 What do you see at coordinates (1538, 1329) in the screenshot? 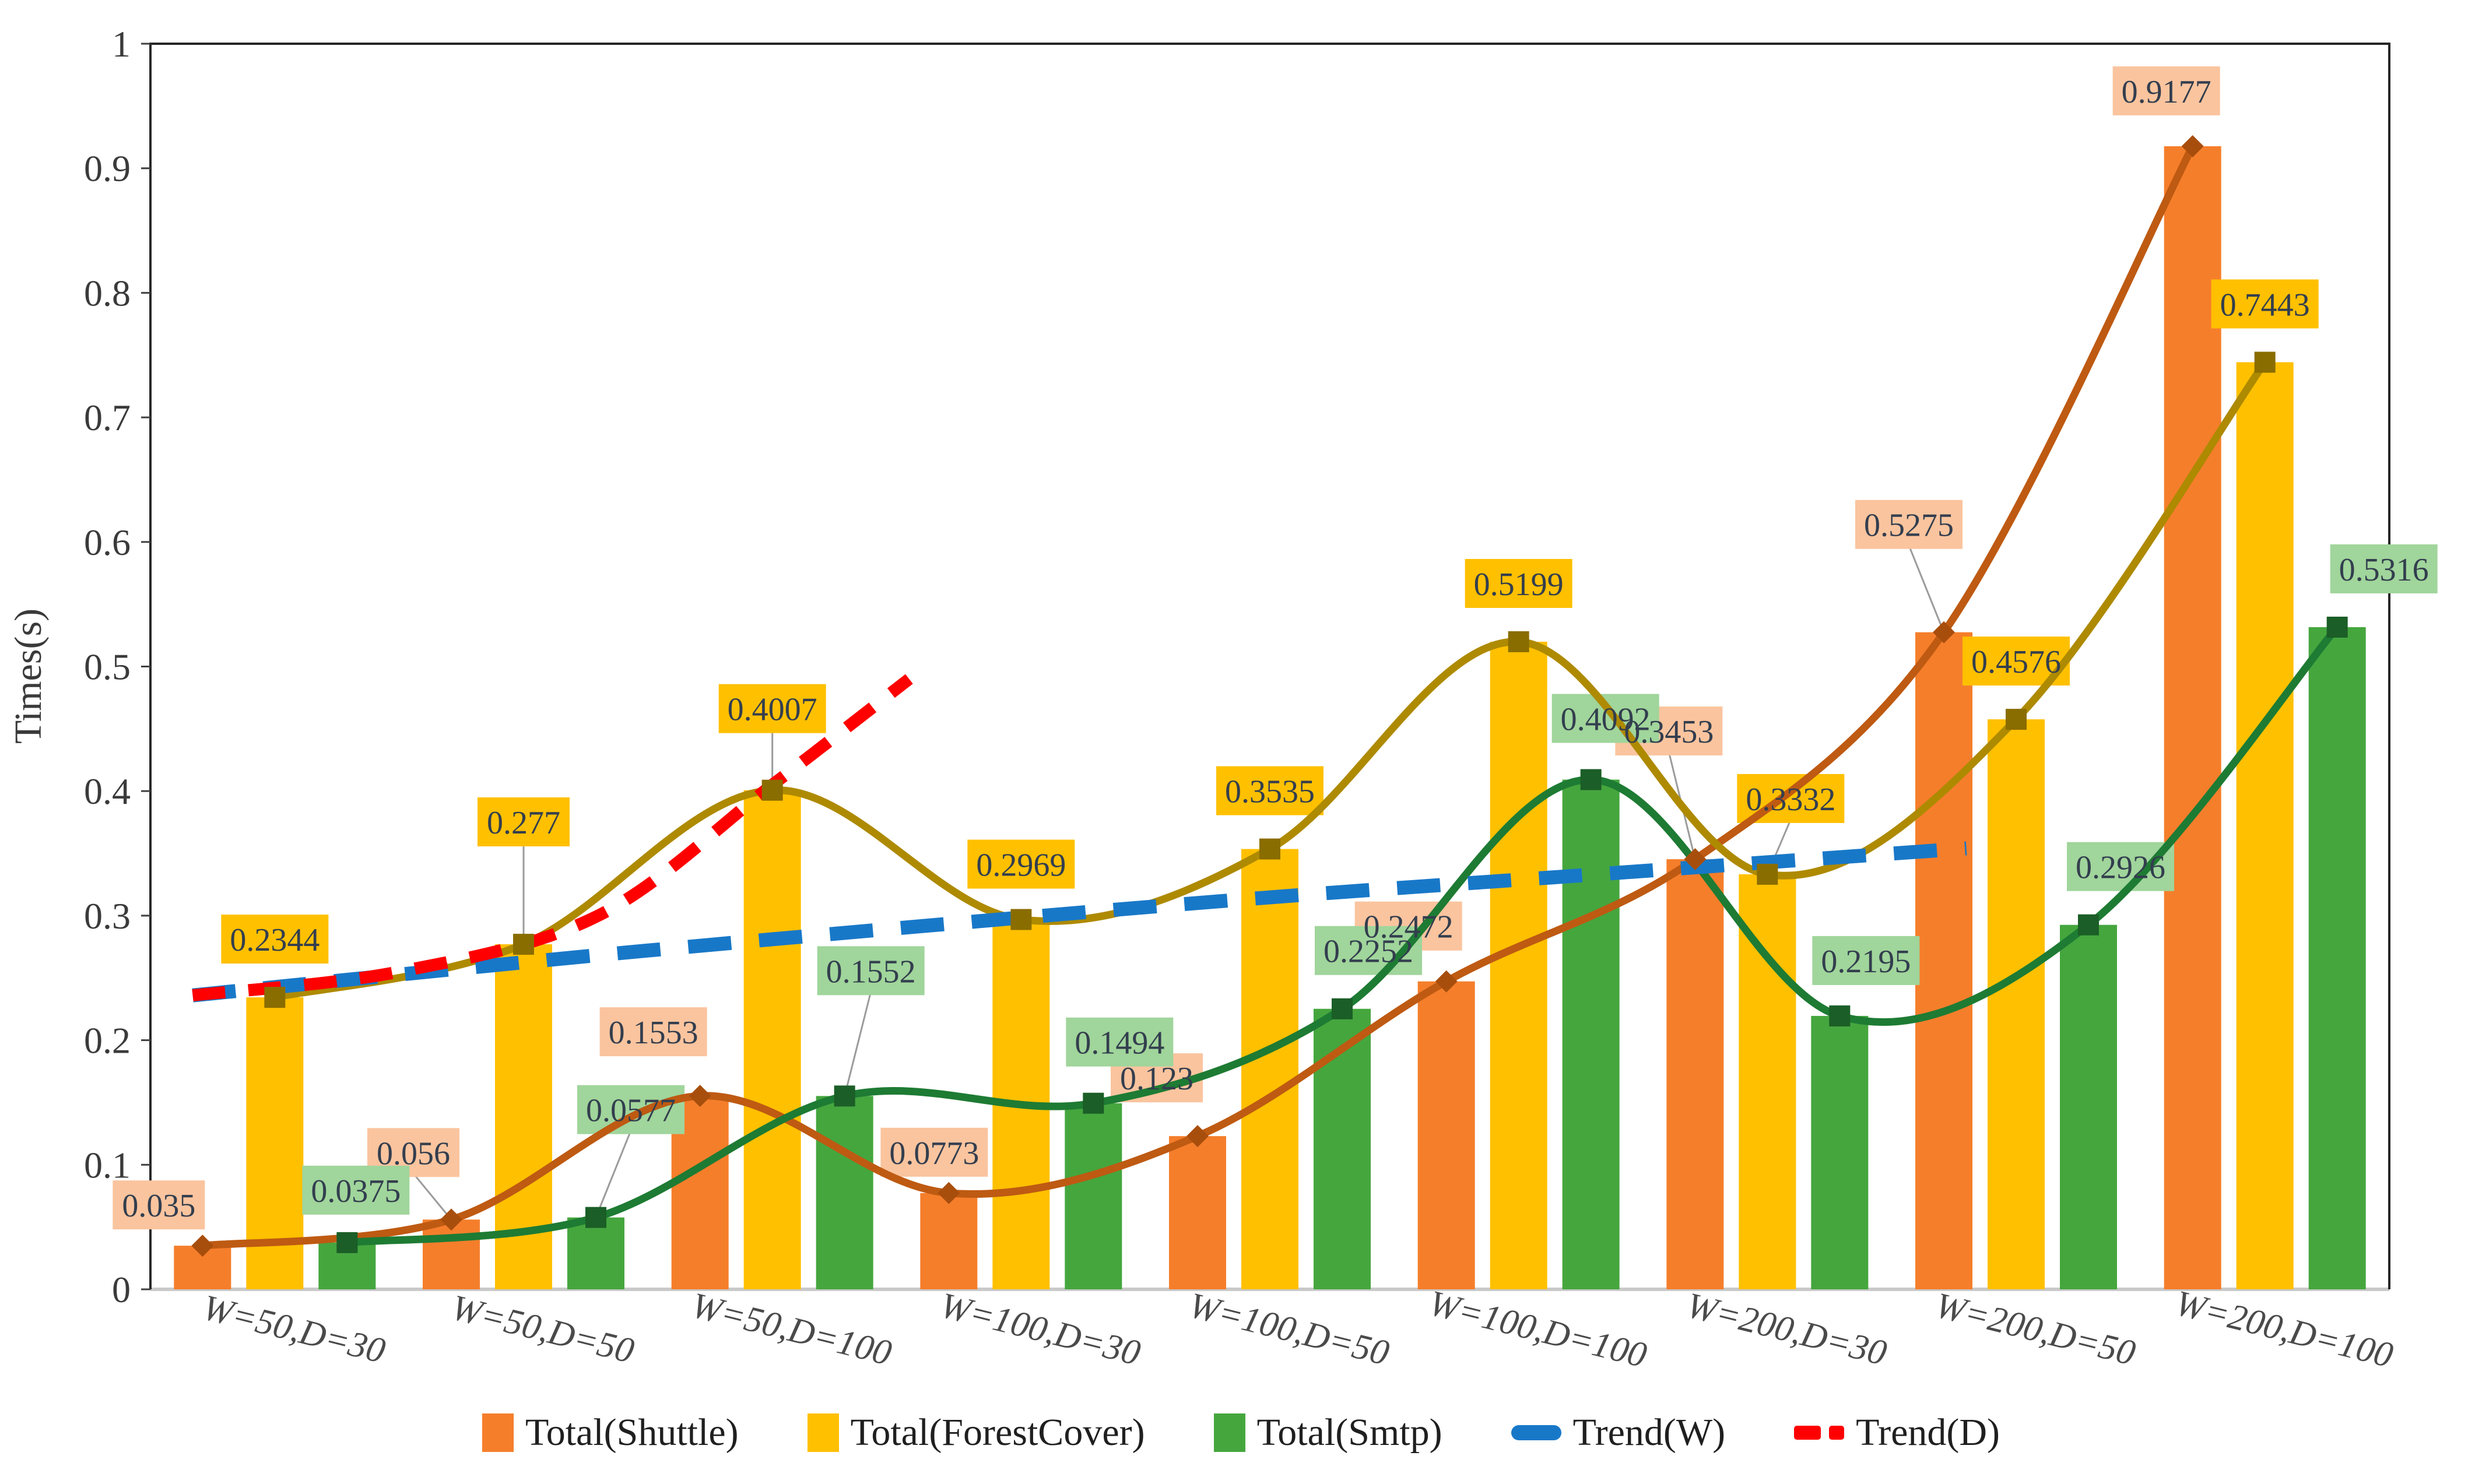
I see `x-axis-category-label: W=100,D=100` at bounding box center [1538, 1329].